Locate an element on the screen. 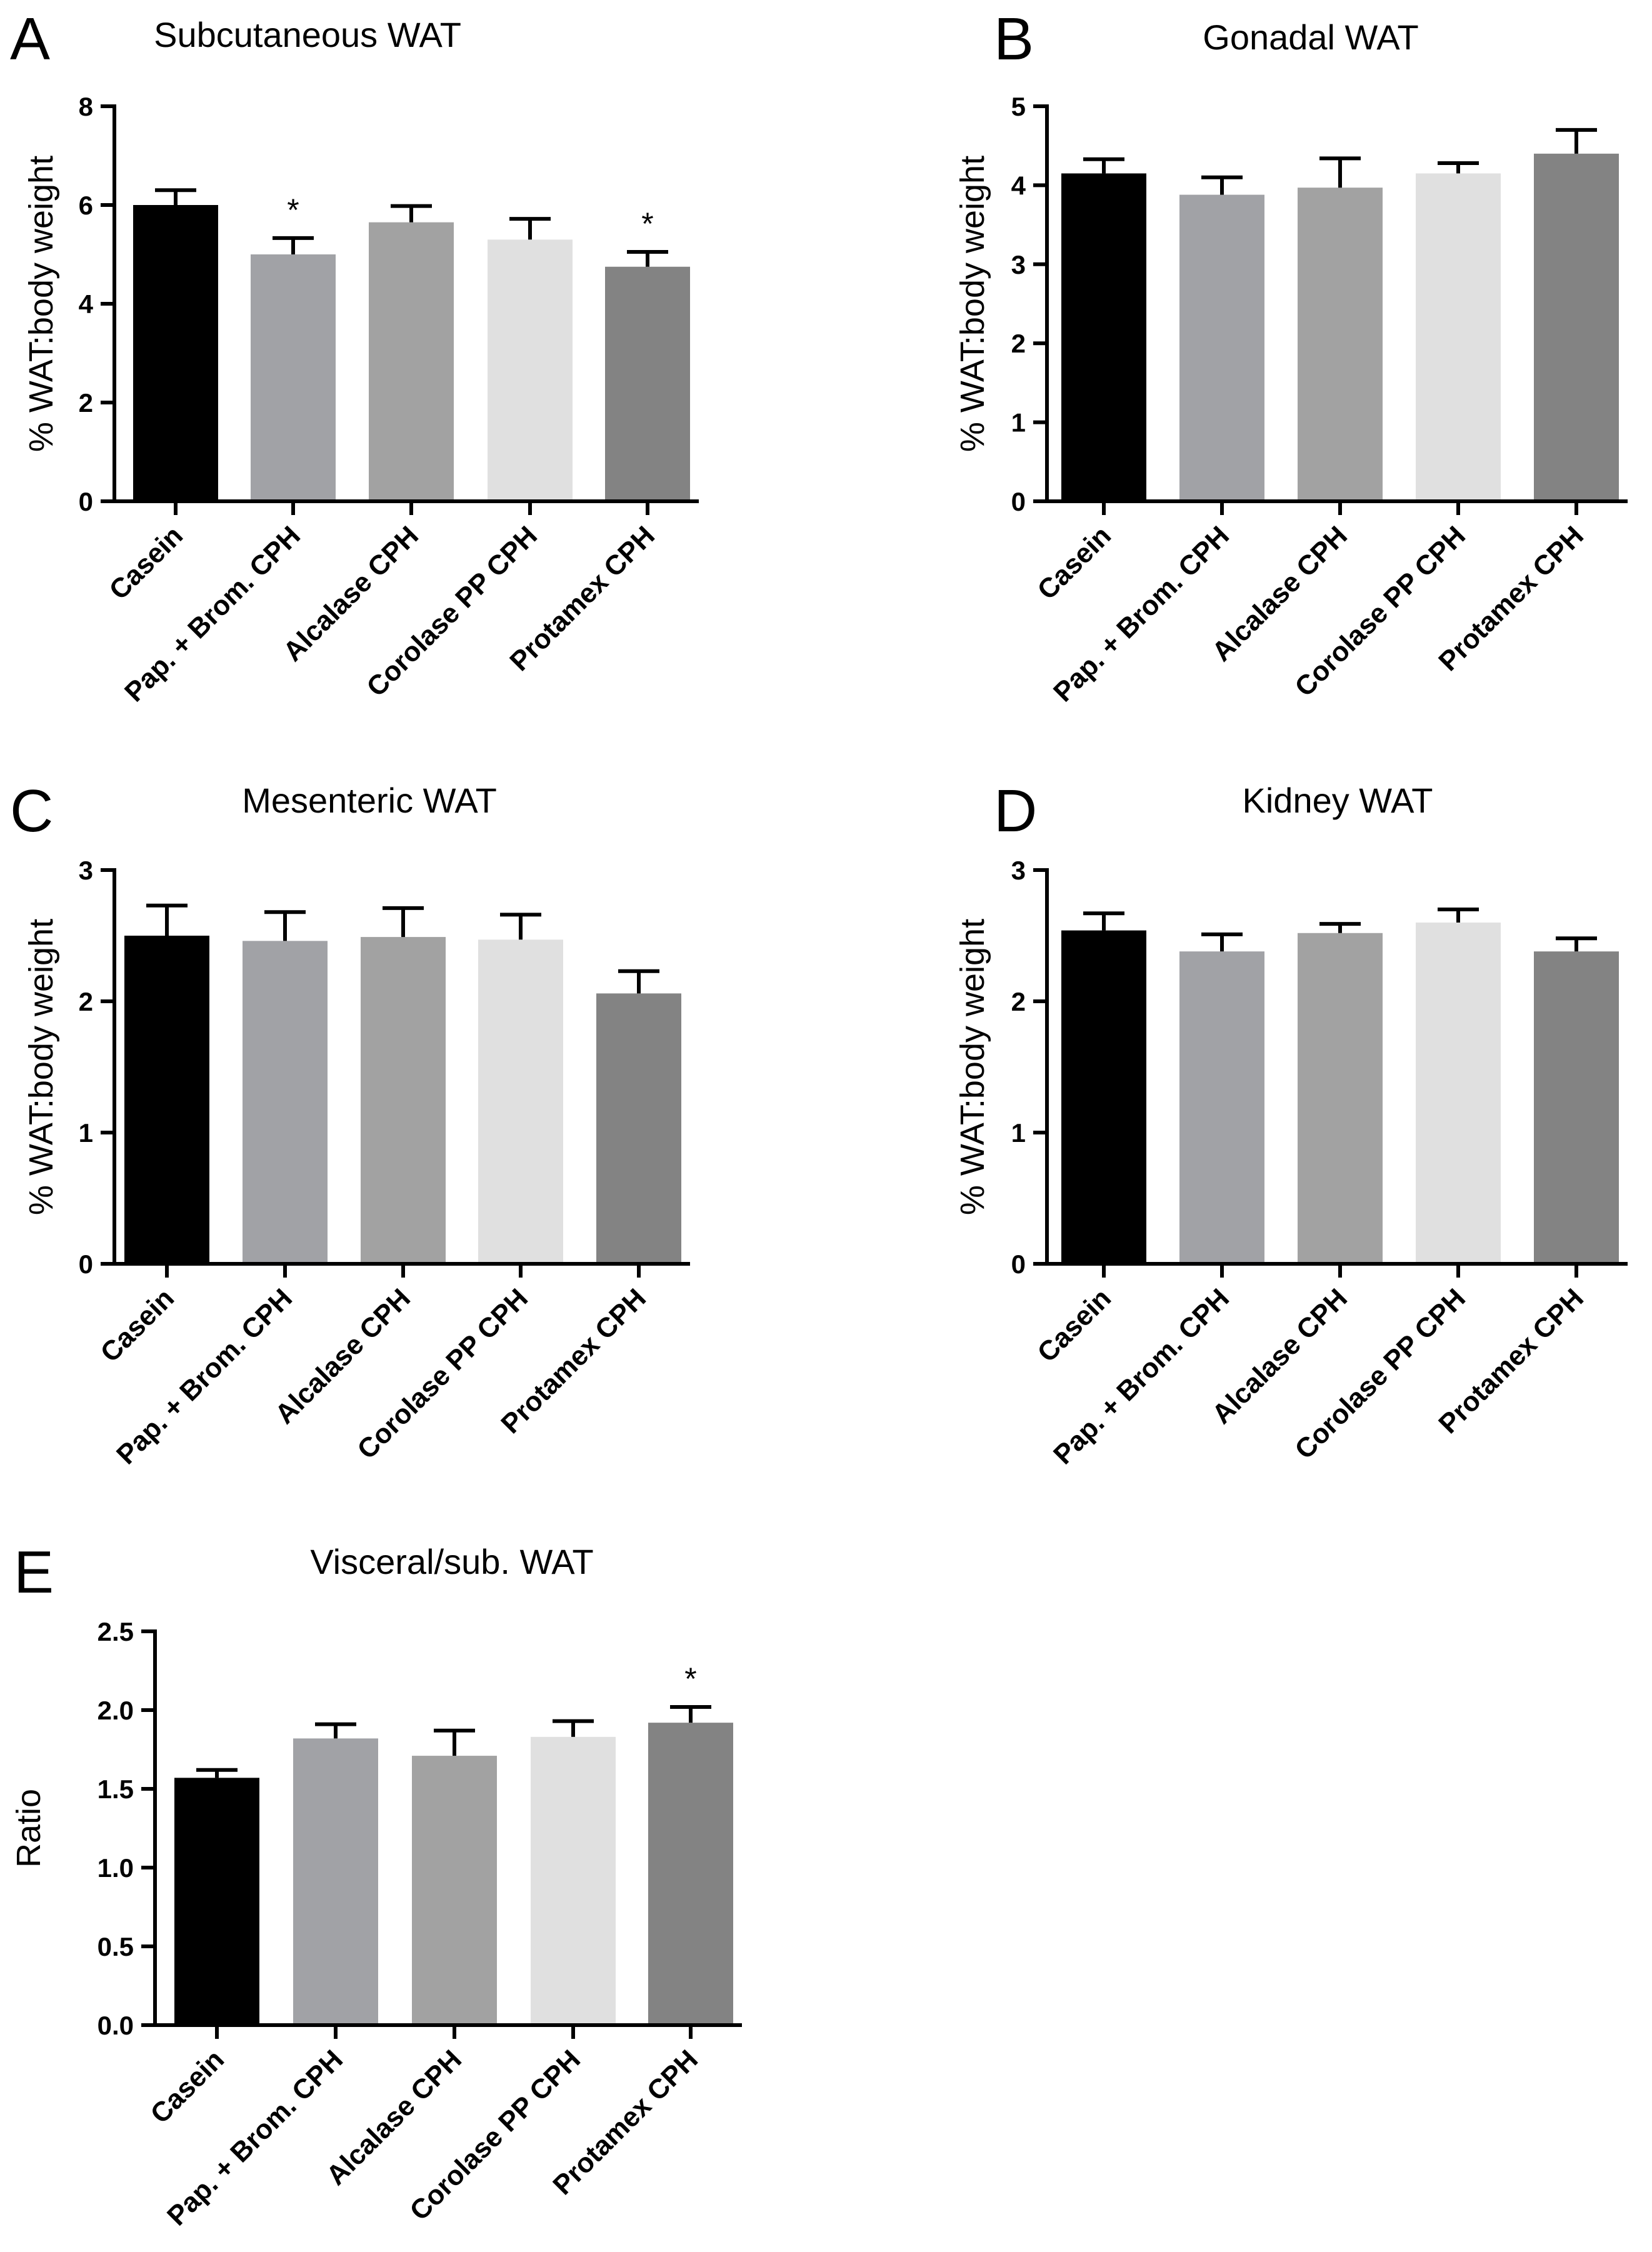 The image size is (1652, 2252). panel-letter: E is located at coordinates (34, 1572).